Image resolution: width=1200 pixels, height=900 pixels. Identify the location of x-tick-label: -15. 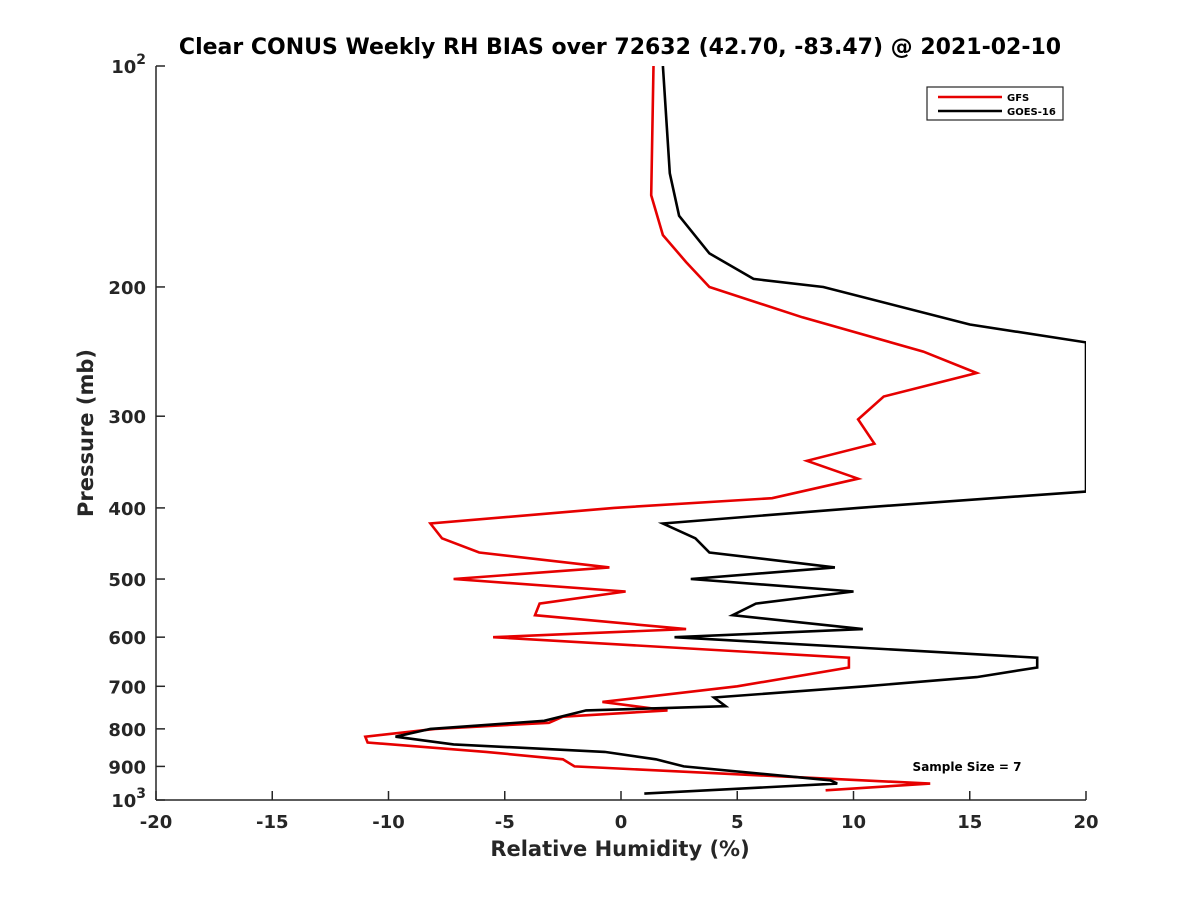
(272, 822).